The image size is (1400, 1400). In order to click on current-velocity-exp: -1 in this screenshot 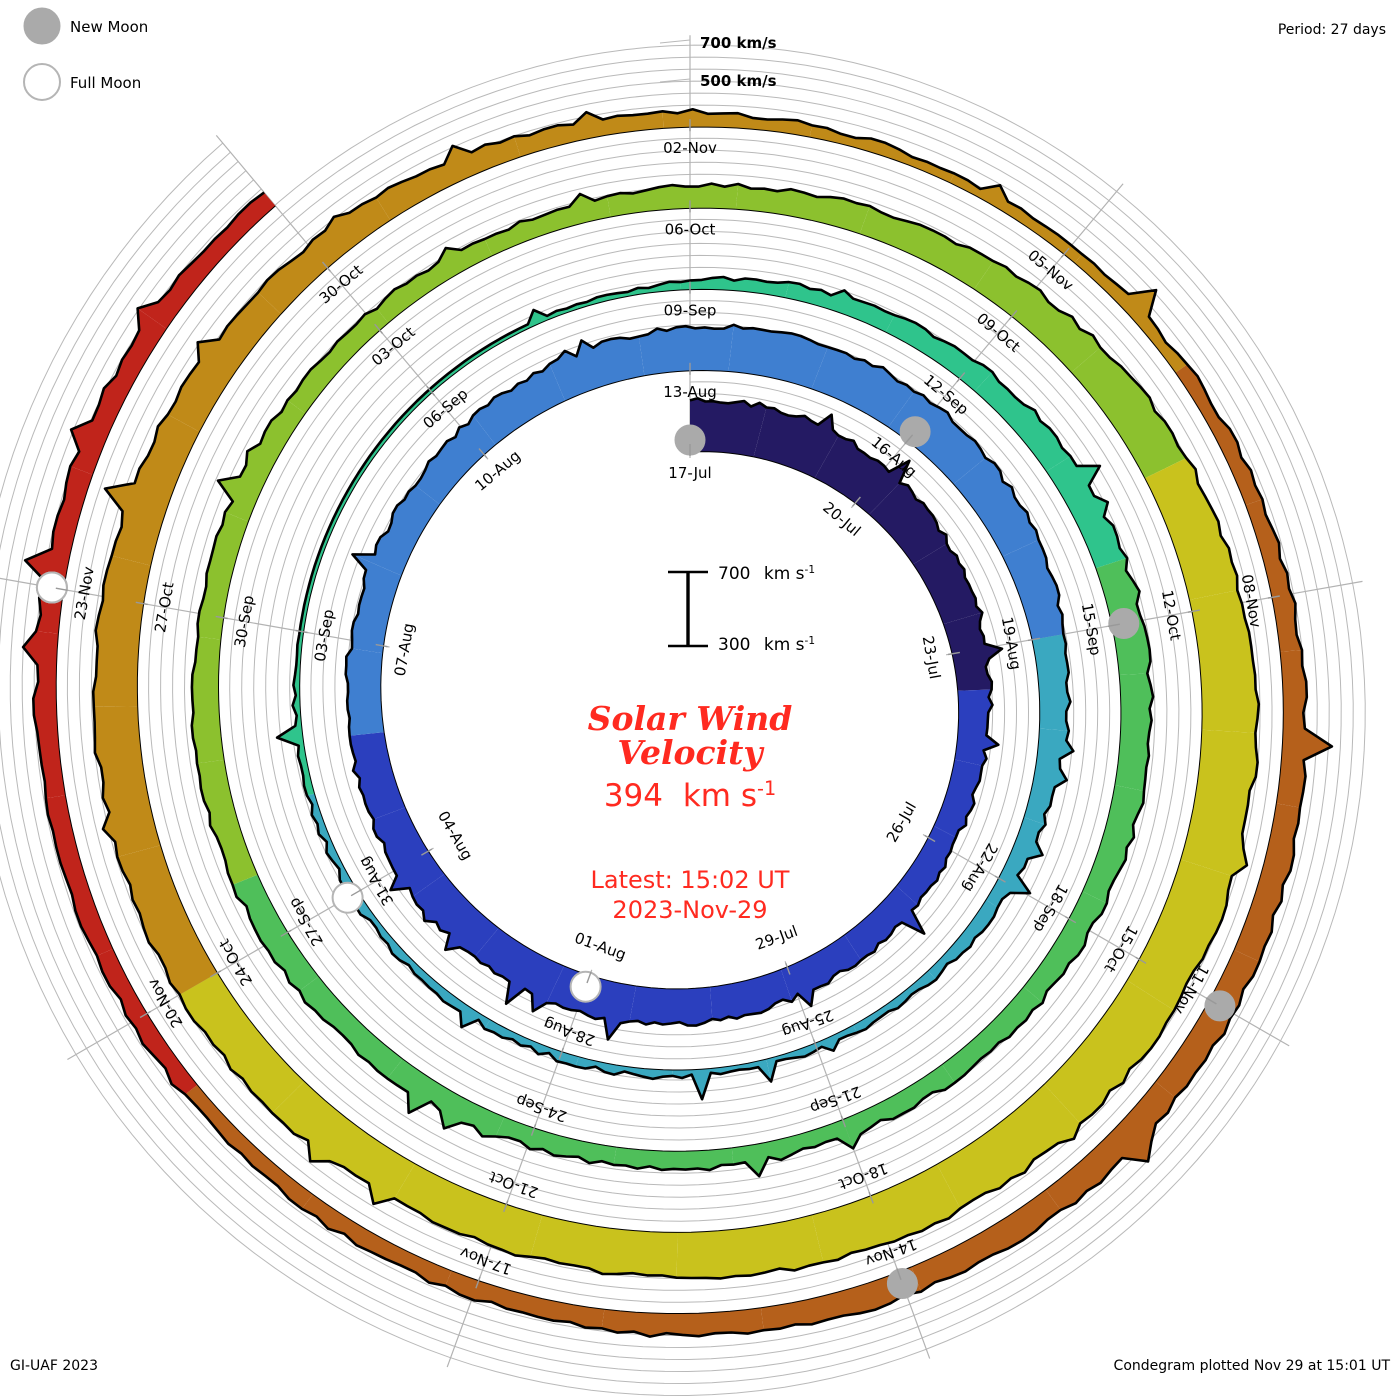, I will do `click(766, 788)`.